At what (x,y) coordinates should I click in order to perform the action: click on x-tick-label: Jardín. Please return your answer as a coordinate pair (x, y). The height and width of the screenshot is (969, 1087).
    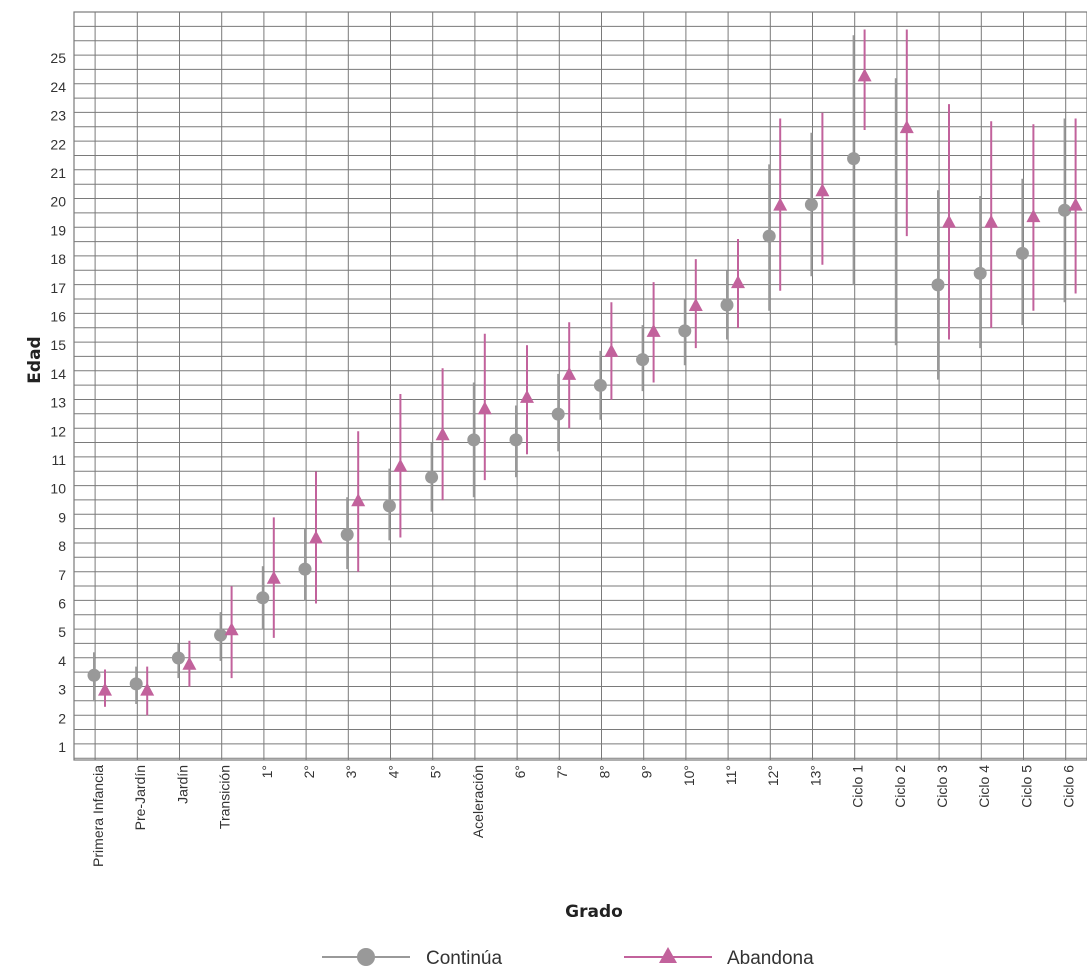
    Looking at the image, I should click on (182, 784).